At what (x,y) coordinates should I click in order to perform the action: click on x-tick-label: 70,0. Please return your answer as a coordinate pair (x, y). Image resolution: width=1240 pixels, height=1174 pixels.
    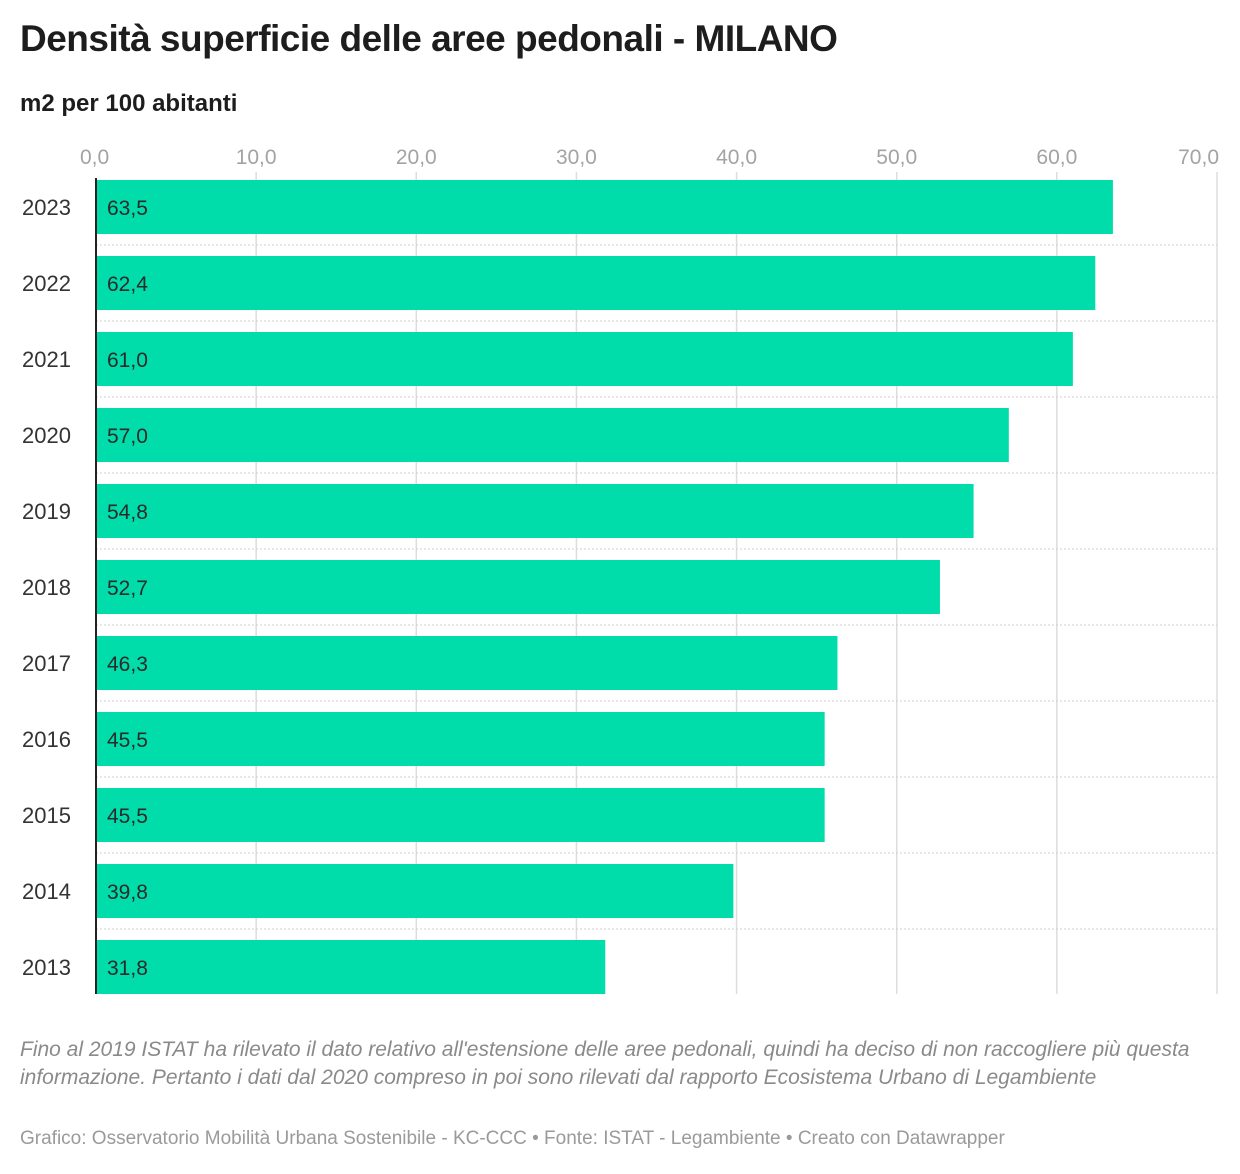
    Looking at the image, I should click on (1198, 157).